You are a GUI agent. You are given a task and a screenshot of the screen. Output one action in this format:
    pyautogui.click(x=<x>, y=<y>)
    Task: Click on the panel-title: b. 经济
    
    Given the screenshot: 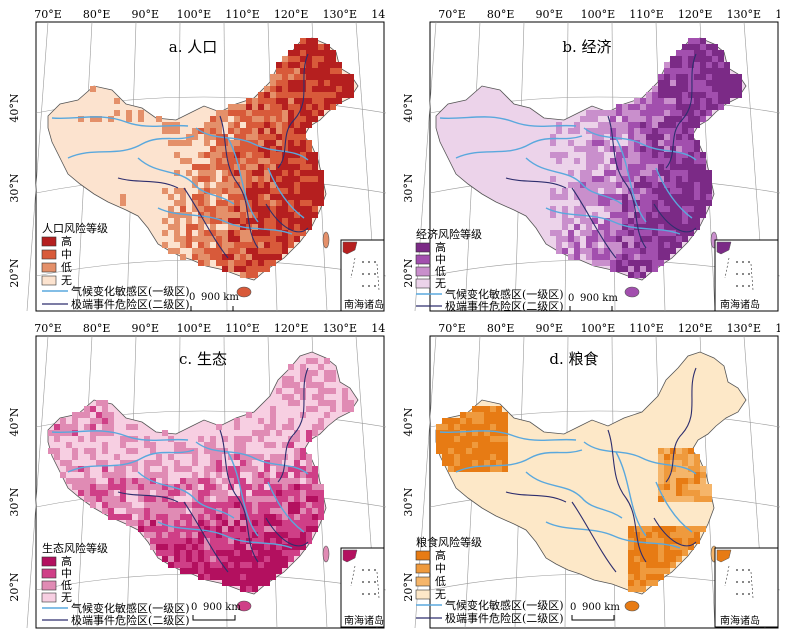 What is the action you would take?
    pyautogui.click(x=586, y=47)
    